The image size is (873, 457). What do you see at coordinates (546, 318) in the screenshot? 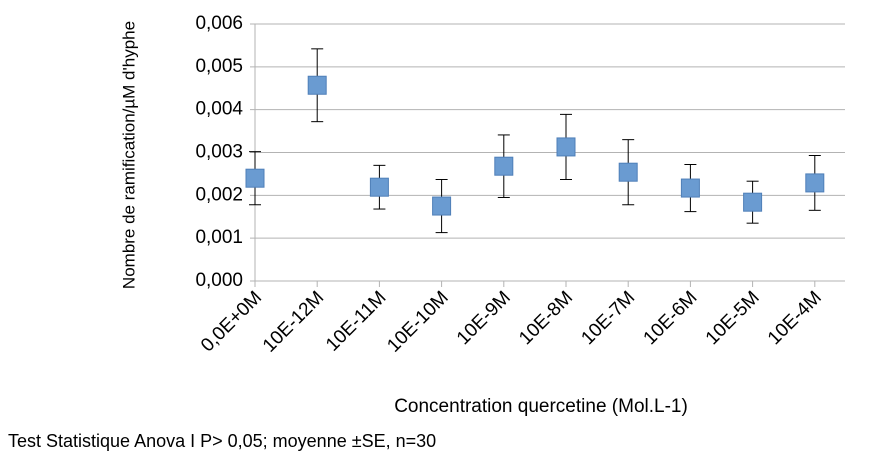
I see `x-tick-label: 10E-8M` at bounding box center [546, 318].